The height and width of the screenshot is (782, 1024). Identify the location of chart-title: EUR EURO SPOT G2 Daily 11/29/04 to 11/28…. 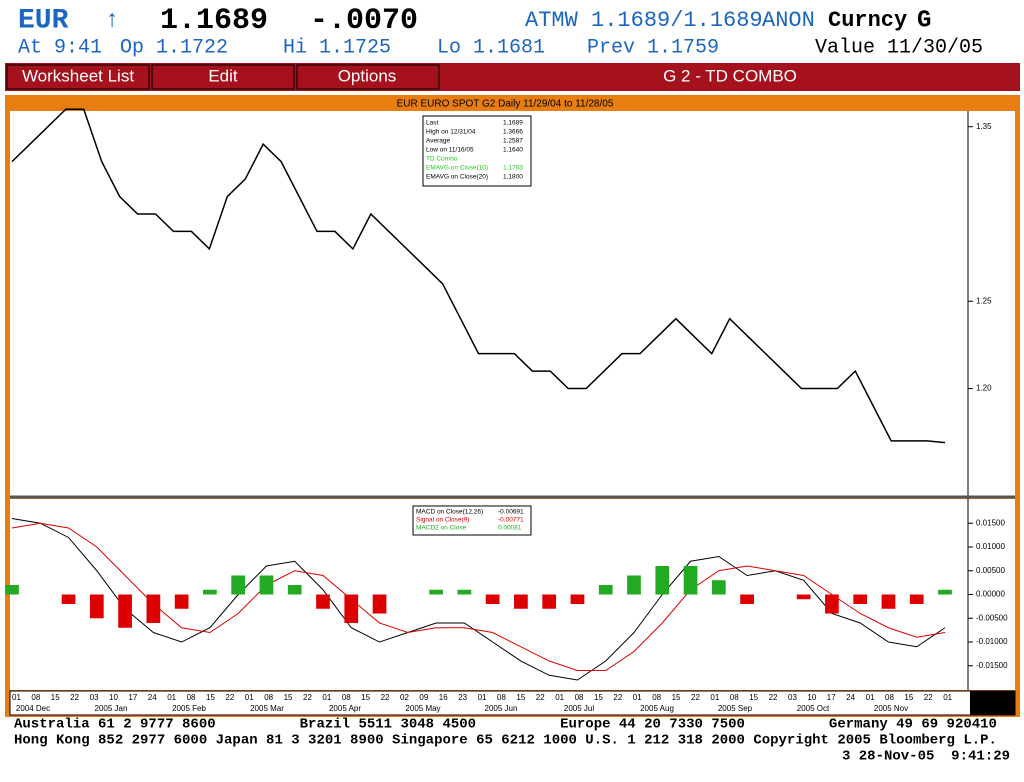
(505, 104).